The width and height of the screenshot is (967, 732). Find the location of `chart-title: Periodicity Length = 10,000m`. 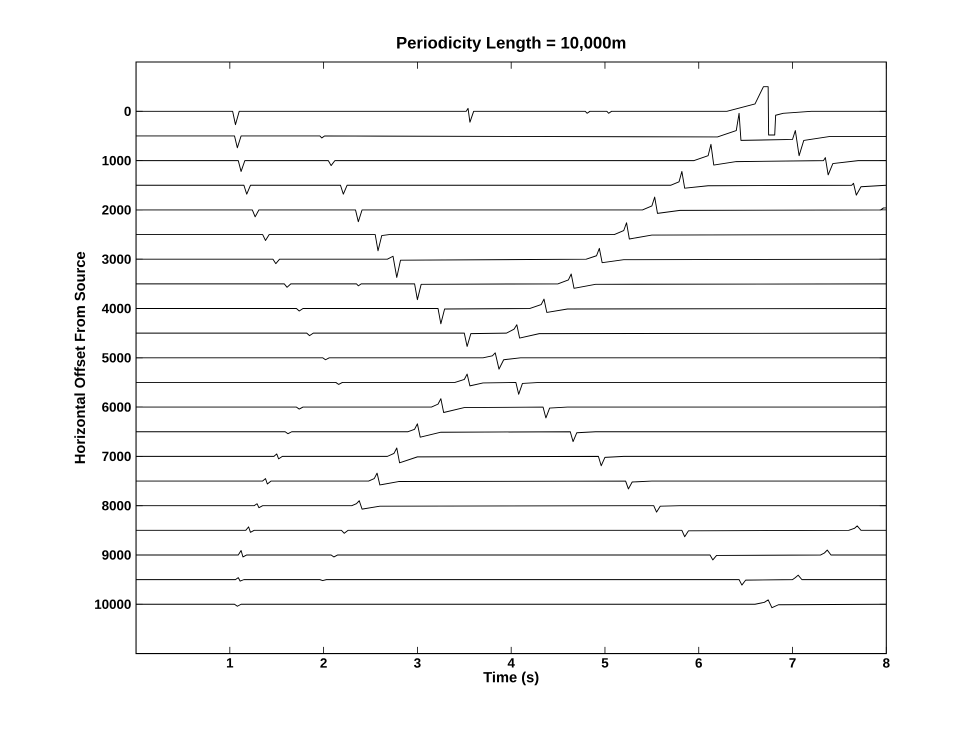

chart-title: Periodicity Length = 10,000m is located at coordinates (511, 44).